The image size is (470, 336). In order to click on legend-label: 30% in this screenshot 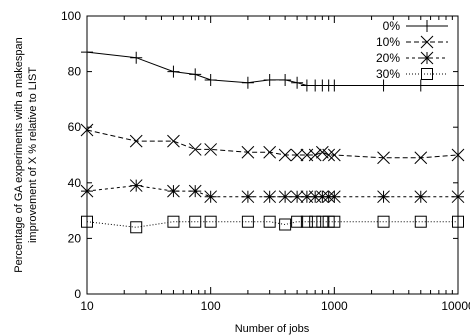, I will do `click(388, 74)`.